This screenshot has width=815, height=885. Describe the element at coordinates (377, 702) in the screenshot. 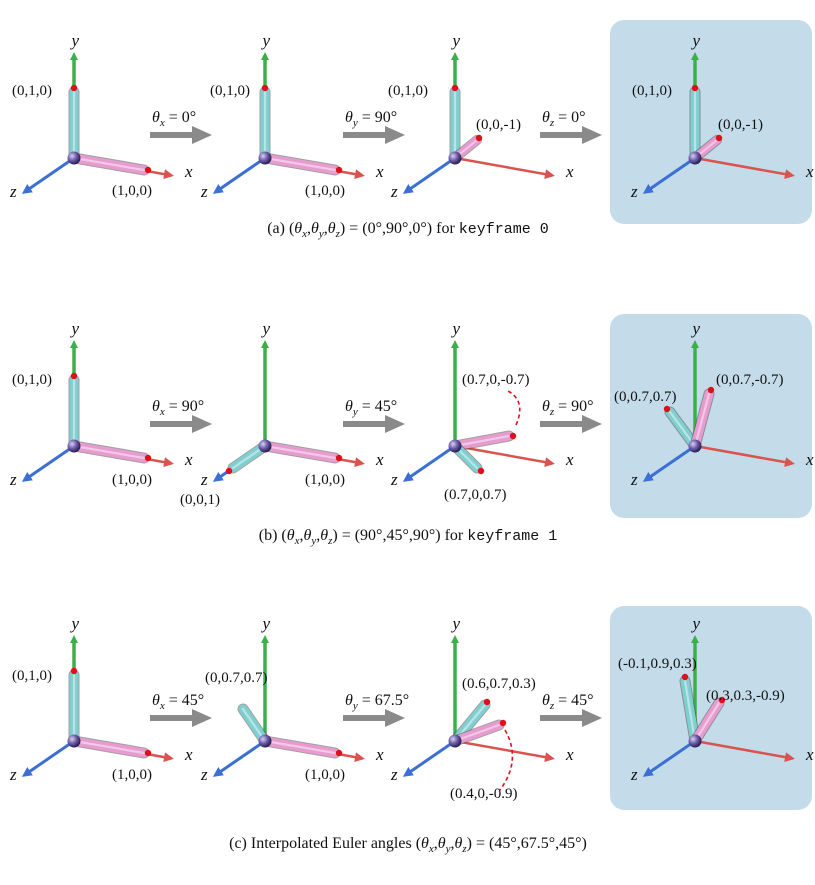

I see `rotation-angle-label: θy = 67.5°` at that location.